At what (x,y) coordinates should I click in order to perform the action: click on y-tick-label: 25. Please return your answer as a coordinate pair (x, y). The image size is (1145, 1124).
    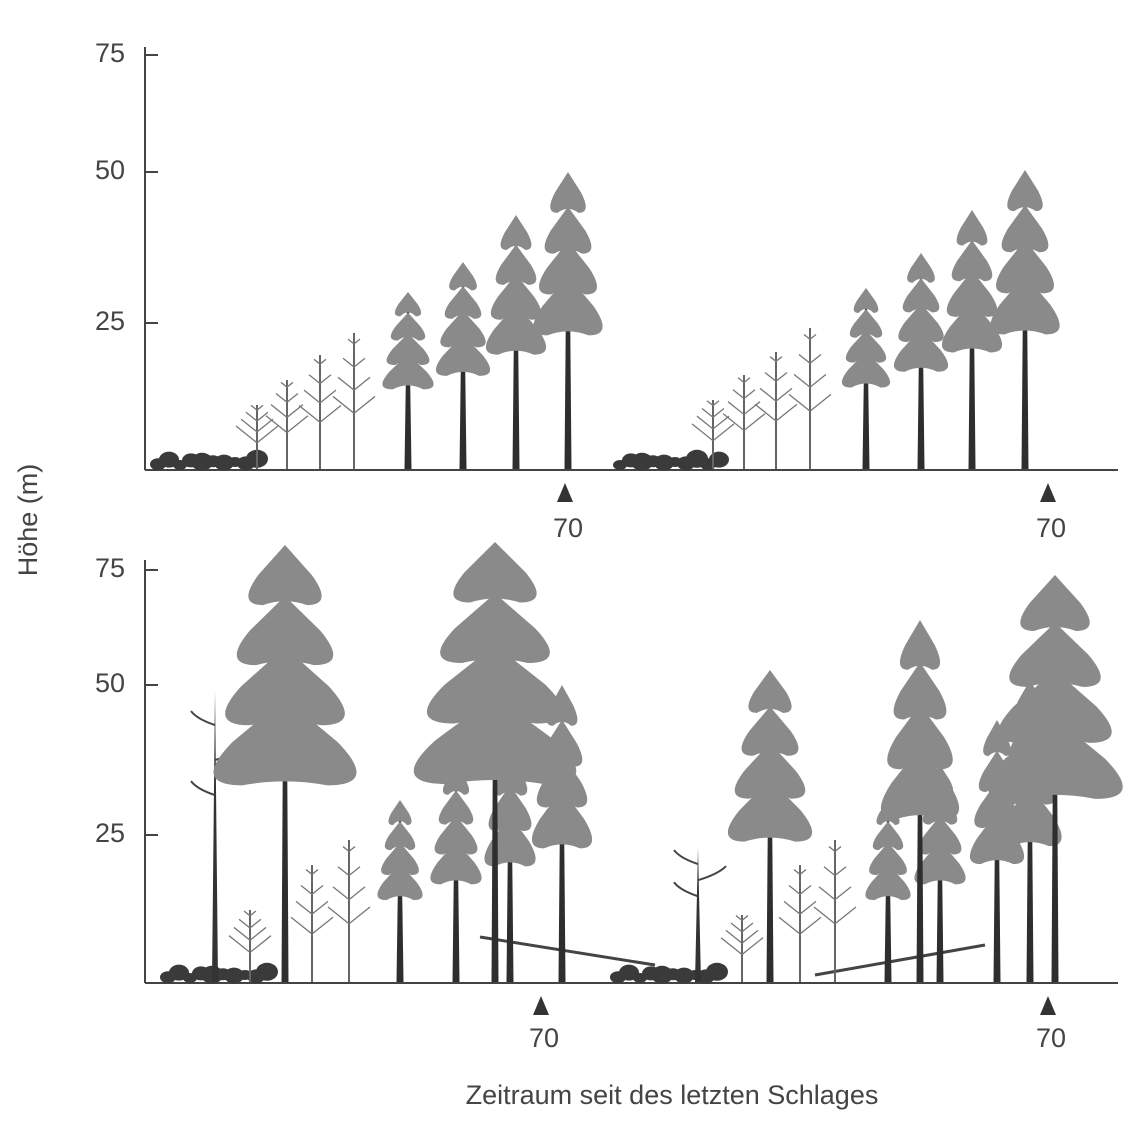
    Looking at the image, I should click on (110, 833).